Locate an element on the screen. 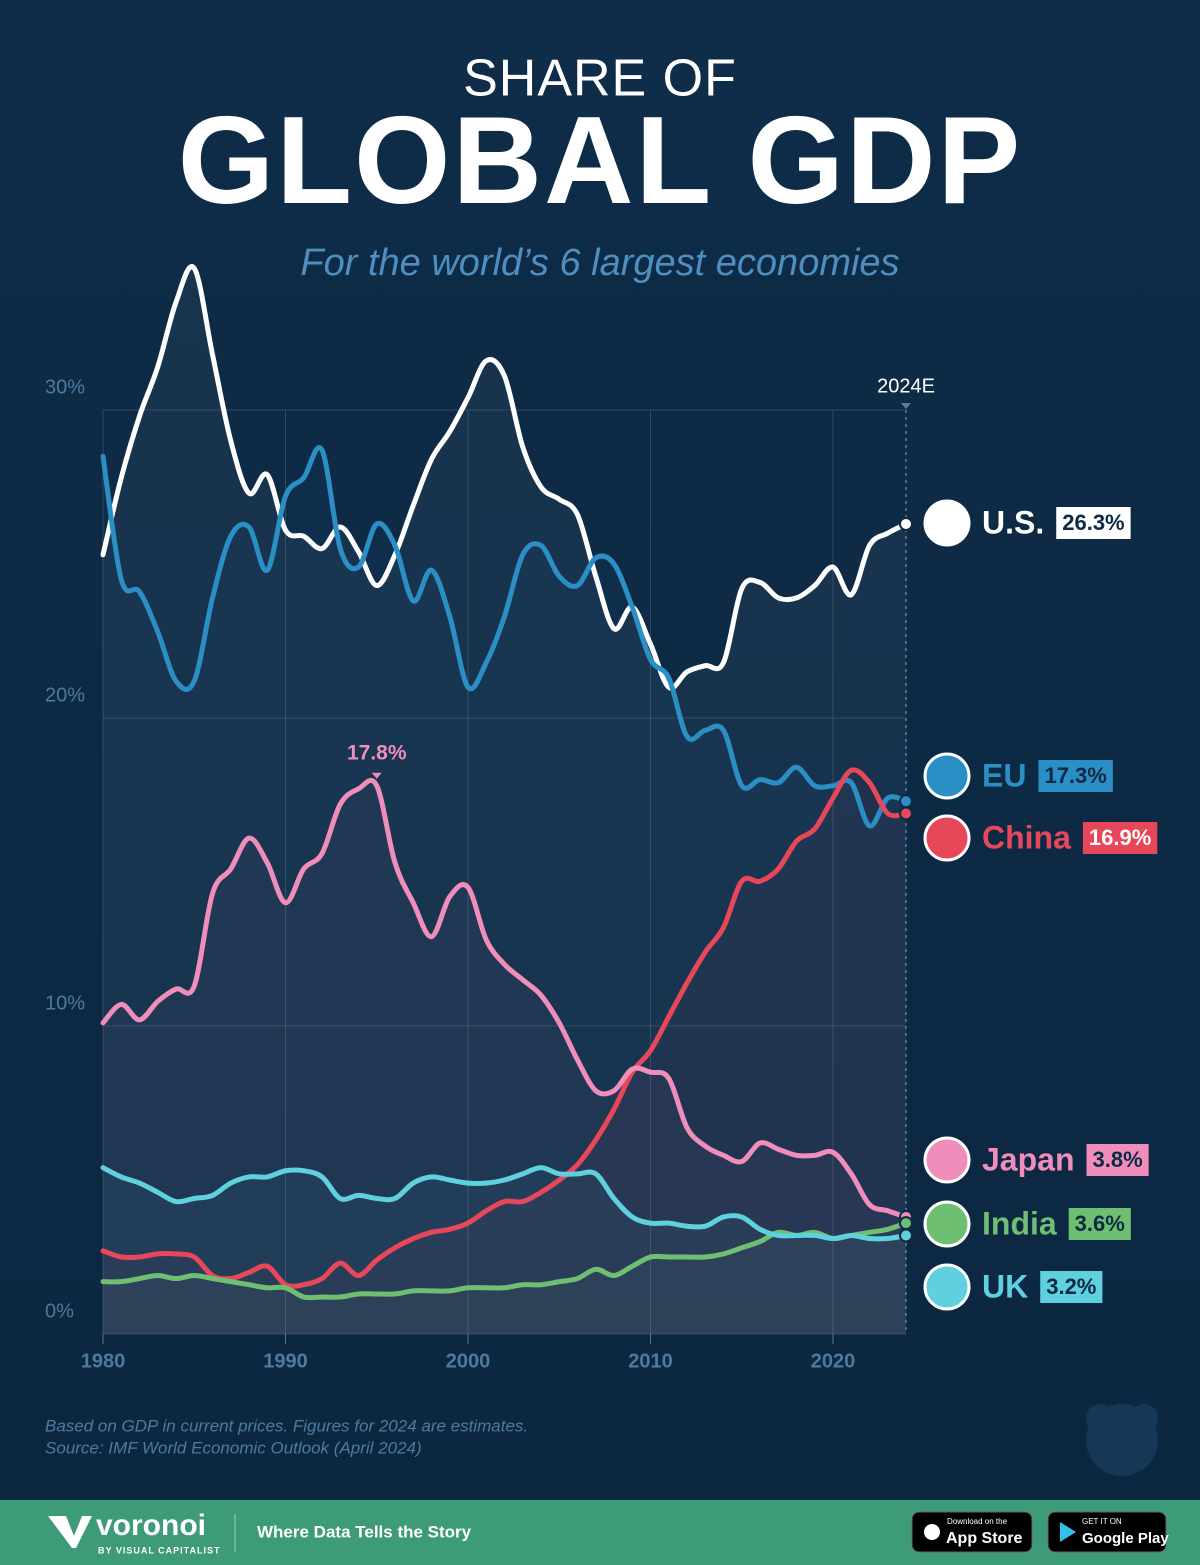 The image size is (1200, 1565). value-label: 3.6% is located at coordinates (1100, 1223).